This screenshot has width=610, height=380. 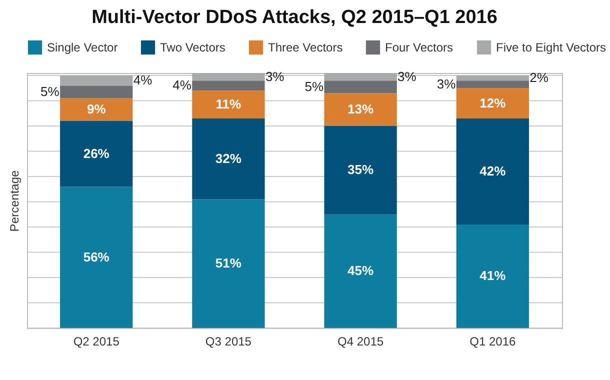 I want to click on legend-label: Four Vectors, so click(x=419, y=47).